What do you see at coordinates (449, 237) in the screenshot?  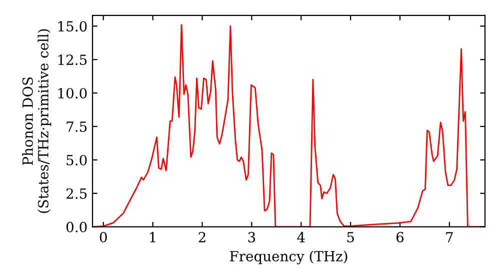 I see `x-tick-label: 7` at bounding box center [449, 237].